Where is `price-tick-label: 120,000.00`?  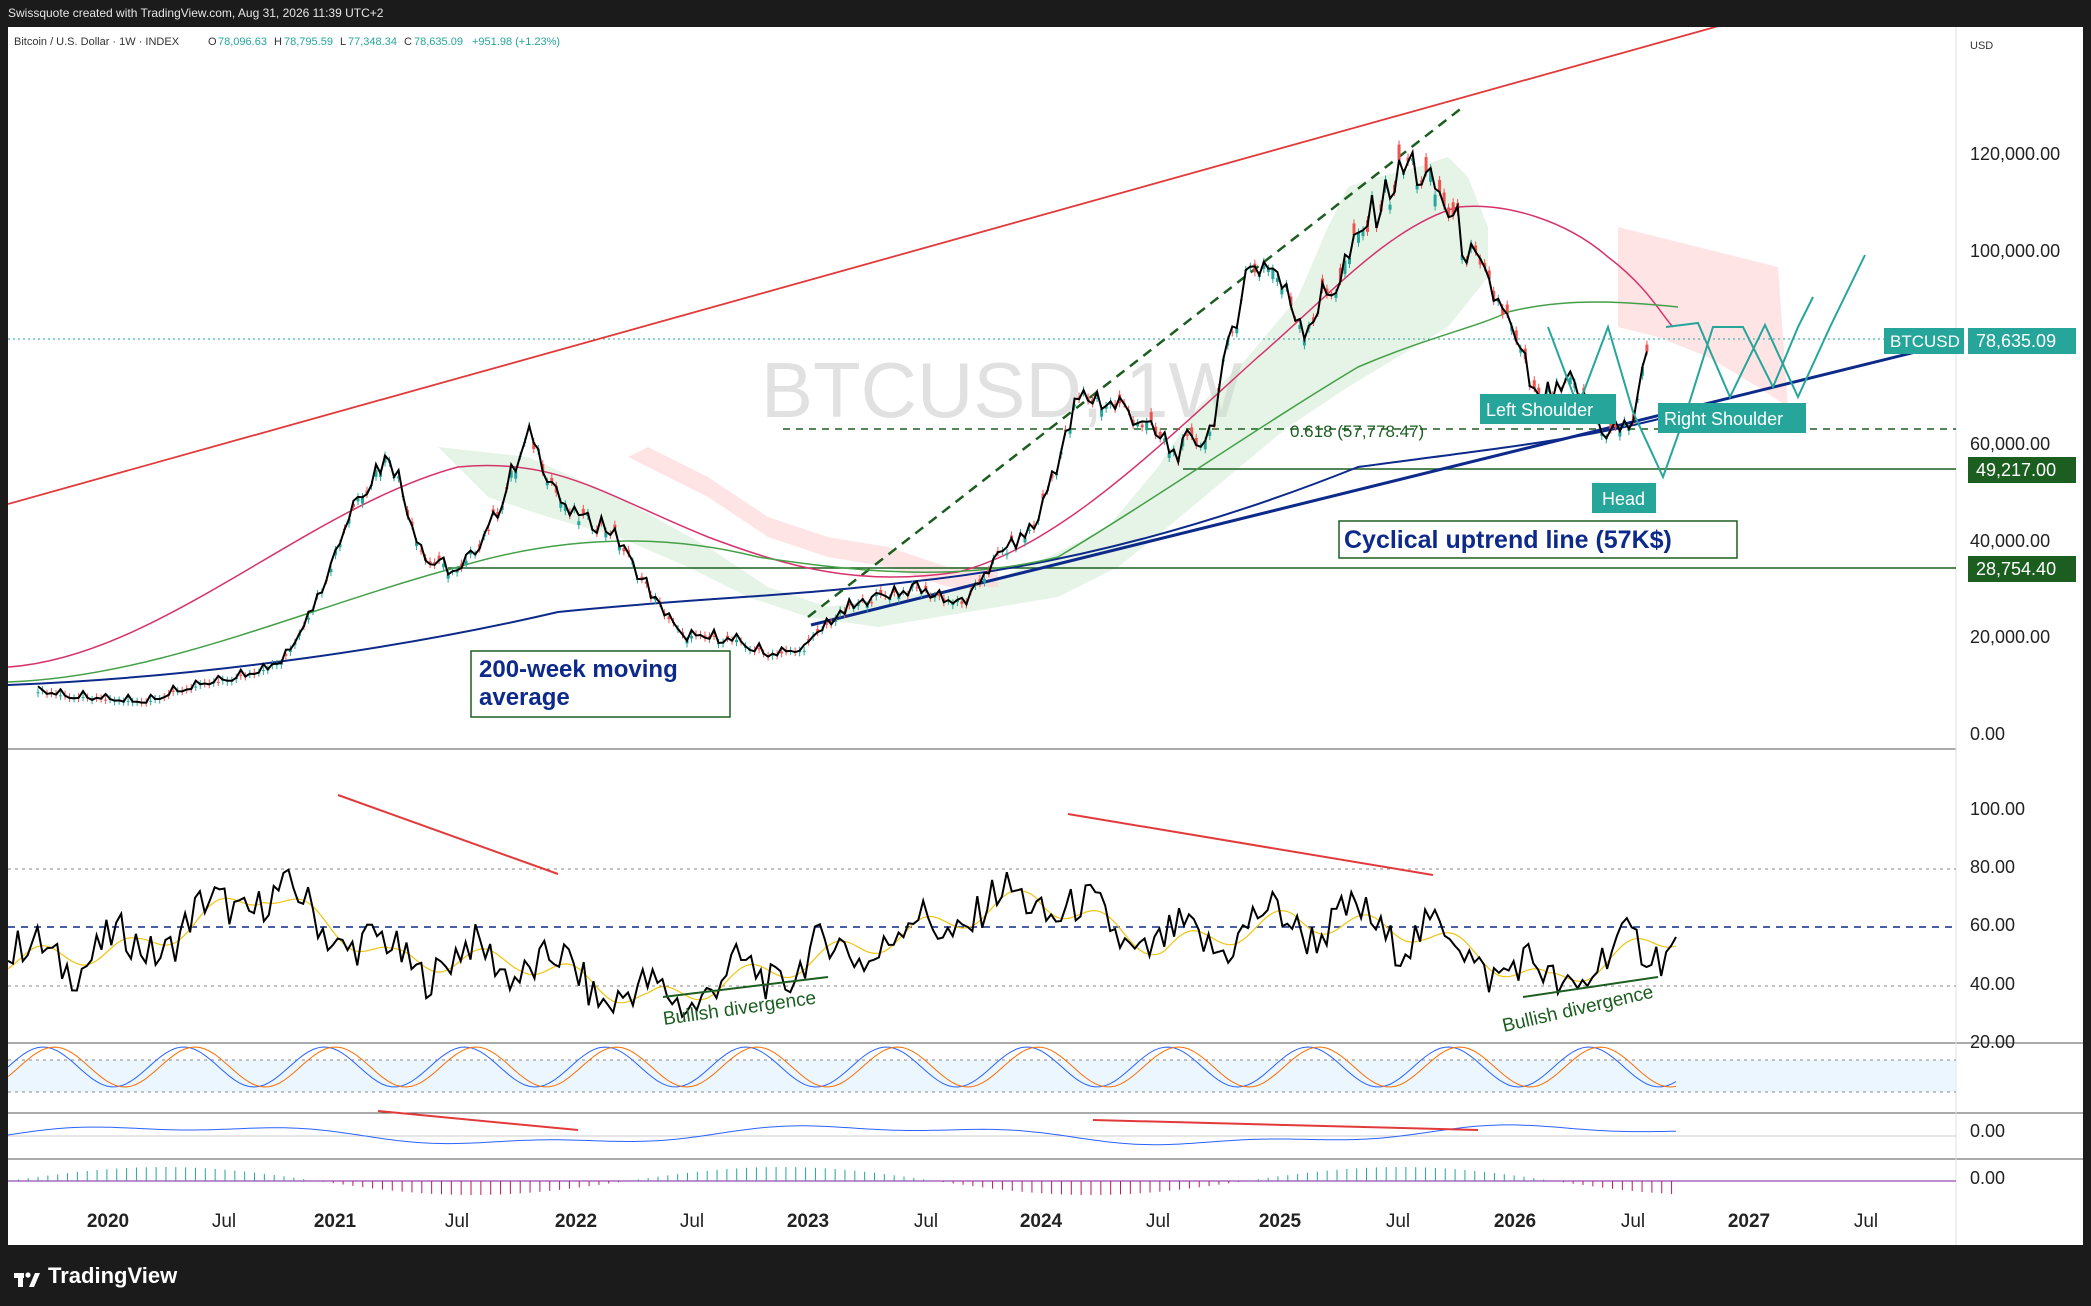
price-tick-label: 120,000.00 is located at coordinates (2015, 154).